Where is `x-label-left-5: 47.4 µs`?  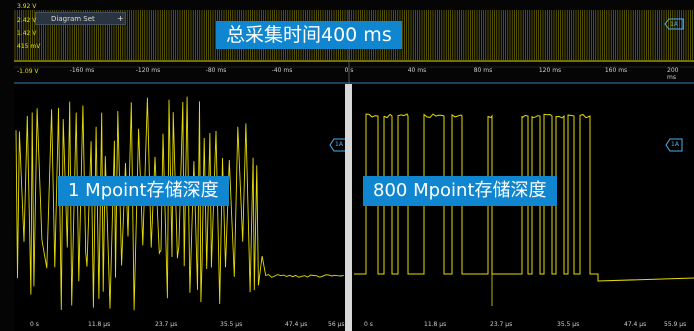
x-label-left-5: 47.4 µs is located at coordinates (296, 324).